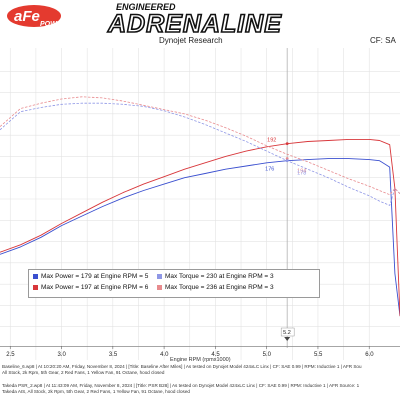  Describe the element at coordinates (287, 339) in the screenshot. I see `cursor-pointer-icon` at that location.